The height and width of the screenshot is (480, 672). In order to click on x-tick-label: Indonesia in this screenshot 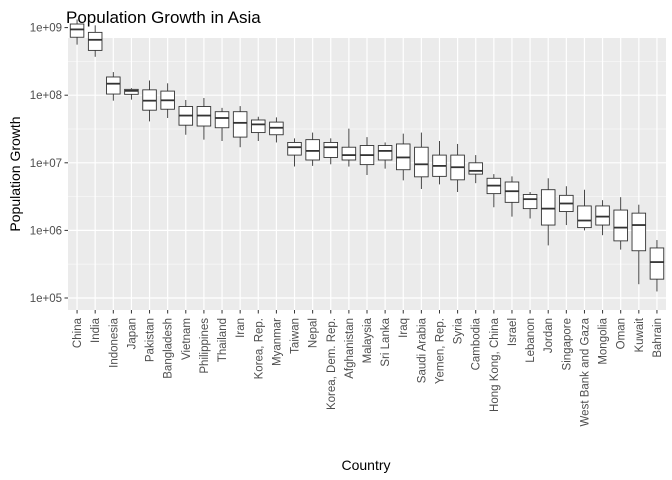, I will do `click(114, 342)`.